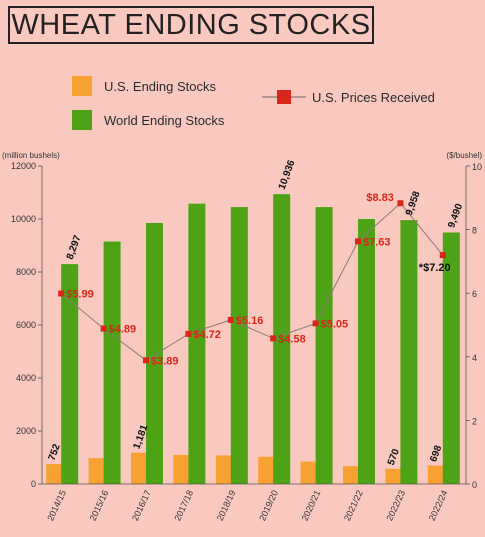 This screenshot has width=485, height=537. I want to click on left-tick-label: 12000, so click(23, 166).